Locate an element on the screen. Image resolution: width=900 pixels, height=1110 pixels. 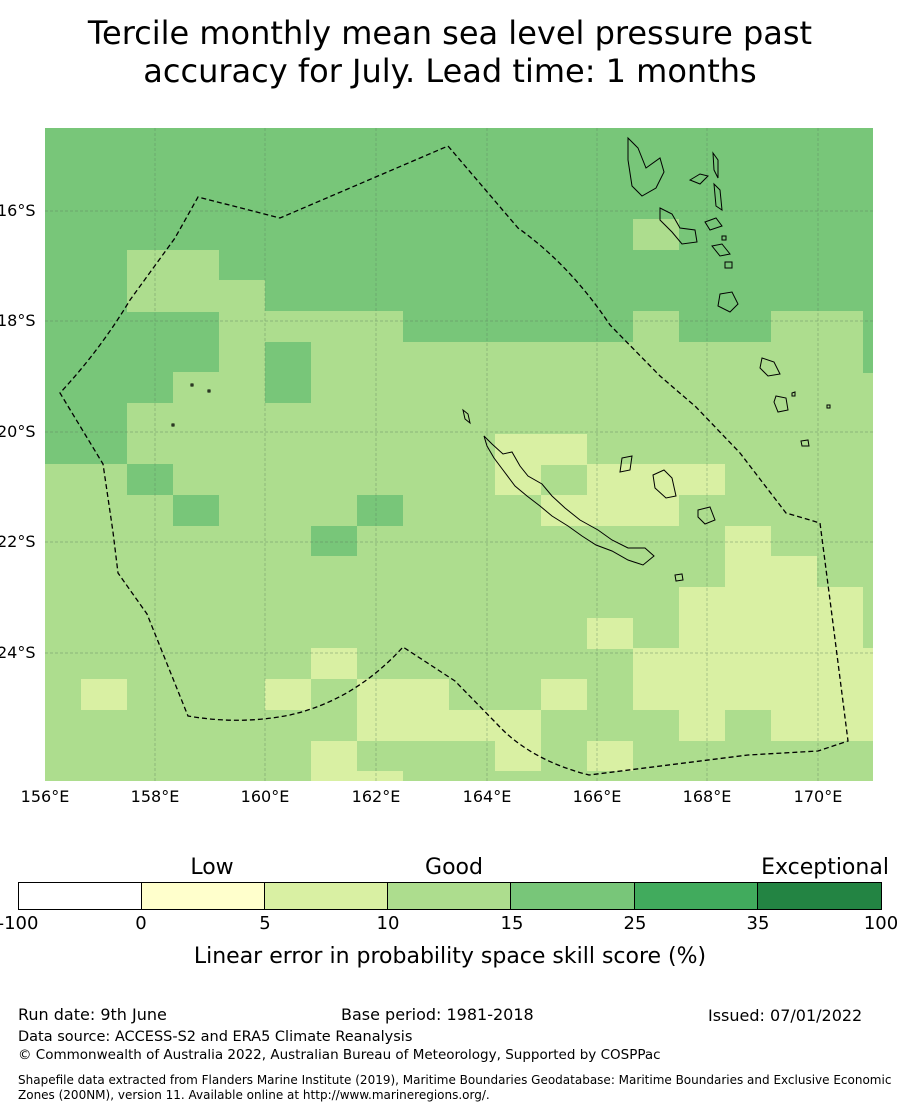
lat-label: 18°S is located at coordinates (18, 320).